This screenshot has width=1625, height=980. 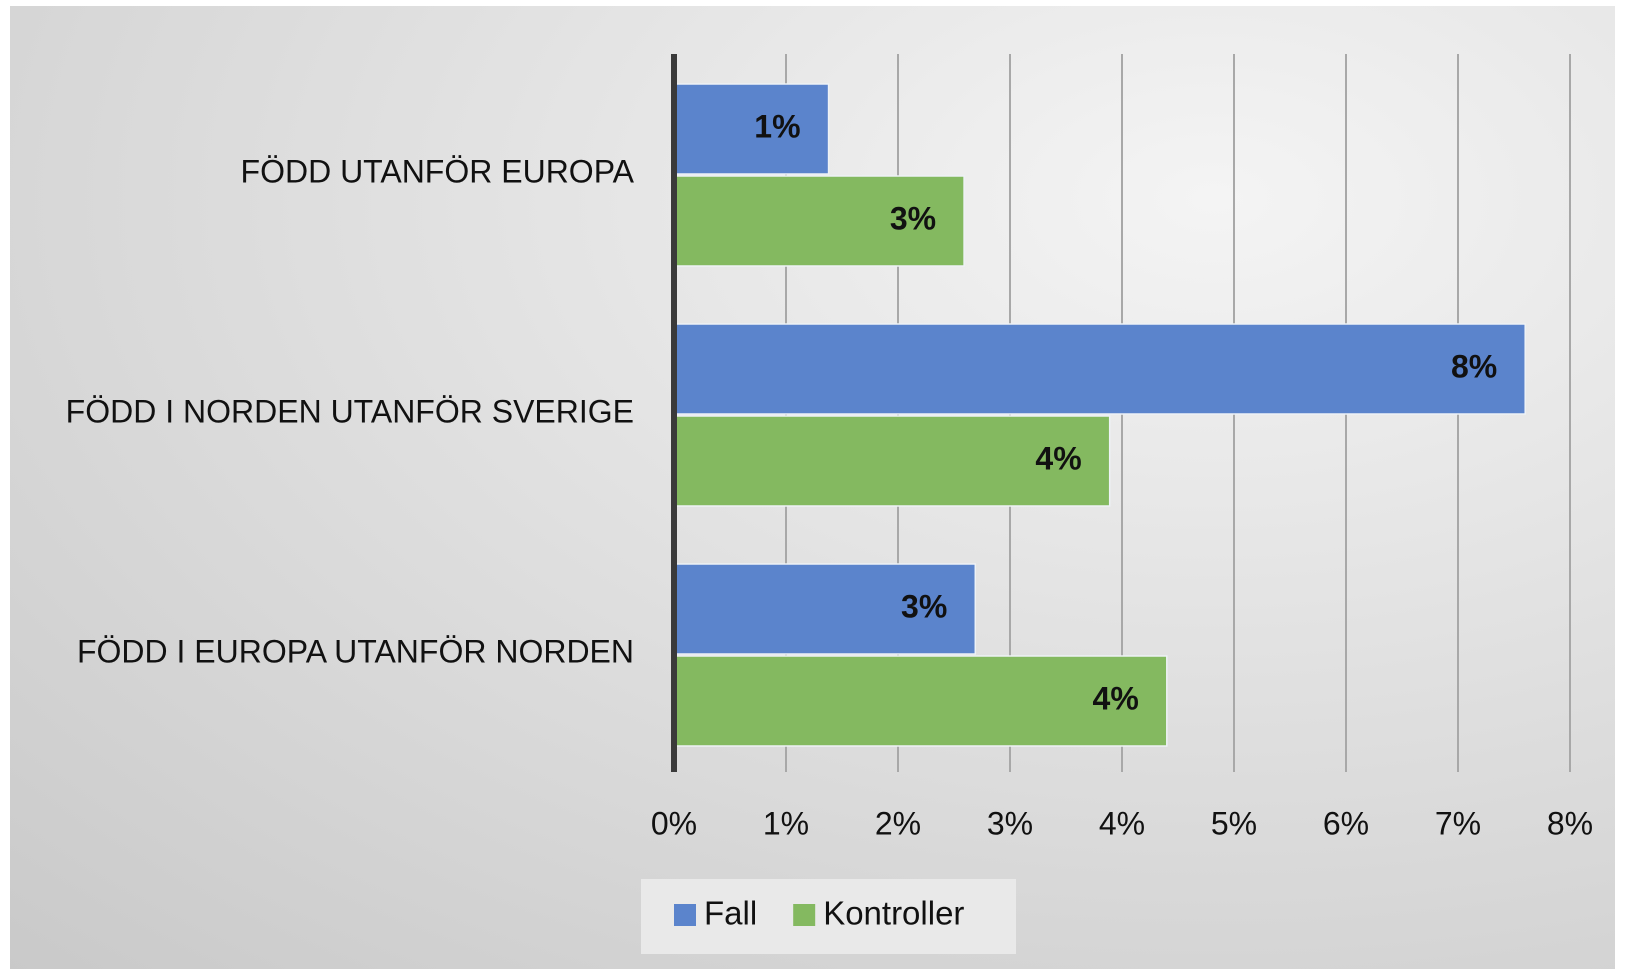 I want to click on x-tick-label: 3%, so click(x=1010, y=823).